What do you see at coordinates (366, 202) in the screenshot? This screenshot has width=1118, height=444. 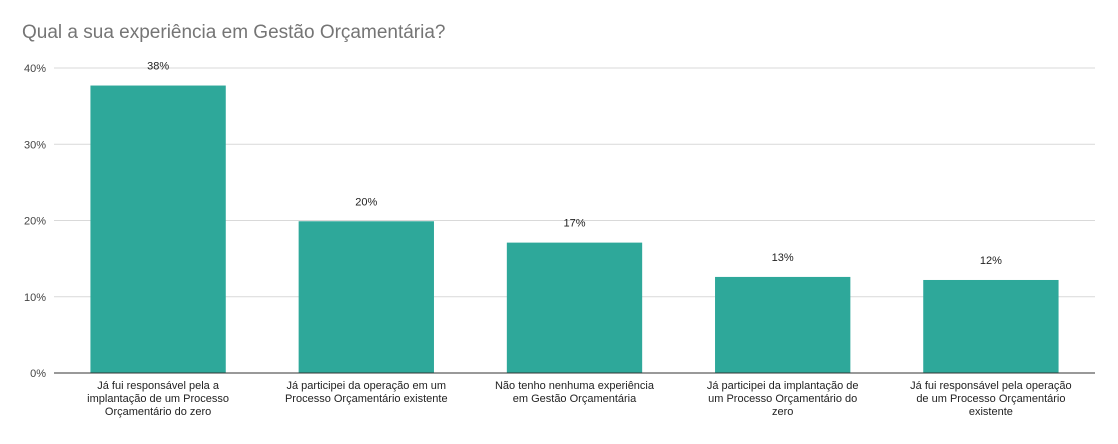 I see `data-label: 20%` at bounding box center [366, 202].